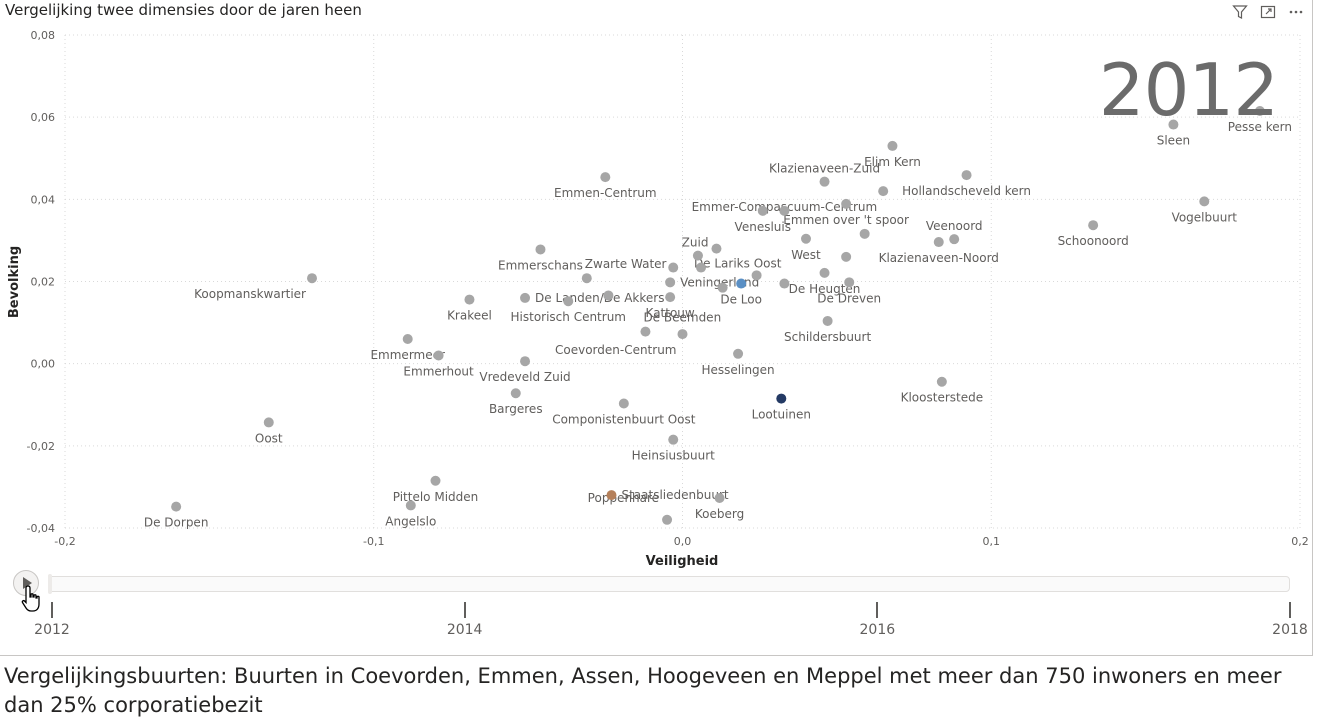 The image size is (1322, 722). I want to click on year-label: 2014, so click(464, 630).